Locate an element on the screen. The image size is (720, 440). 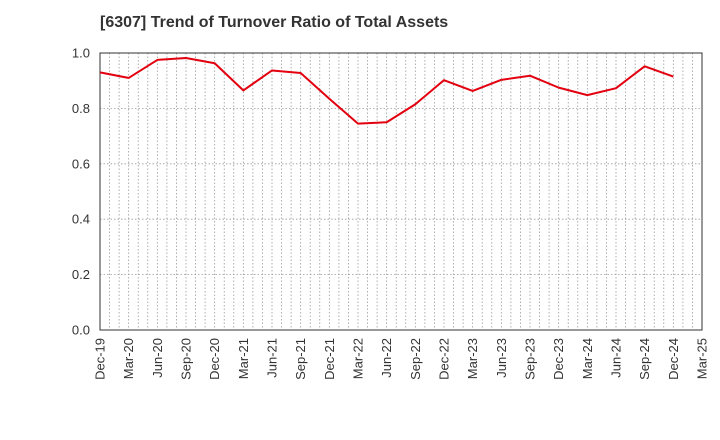
x-tick-label: Mar-24 is located at coordinates (587, 358).